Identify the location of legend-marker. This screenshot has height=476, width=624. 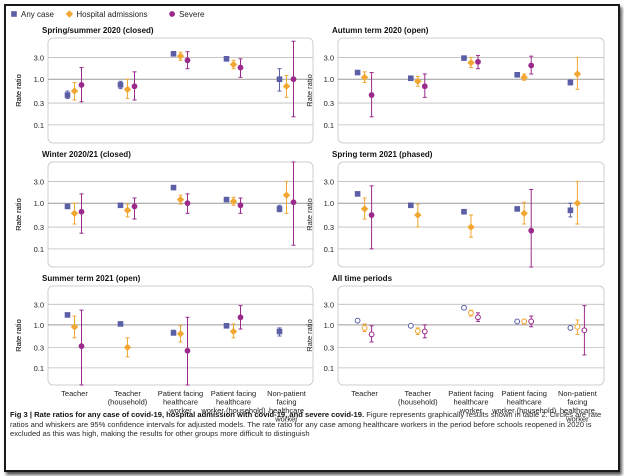
(172, 14).